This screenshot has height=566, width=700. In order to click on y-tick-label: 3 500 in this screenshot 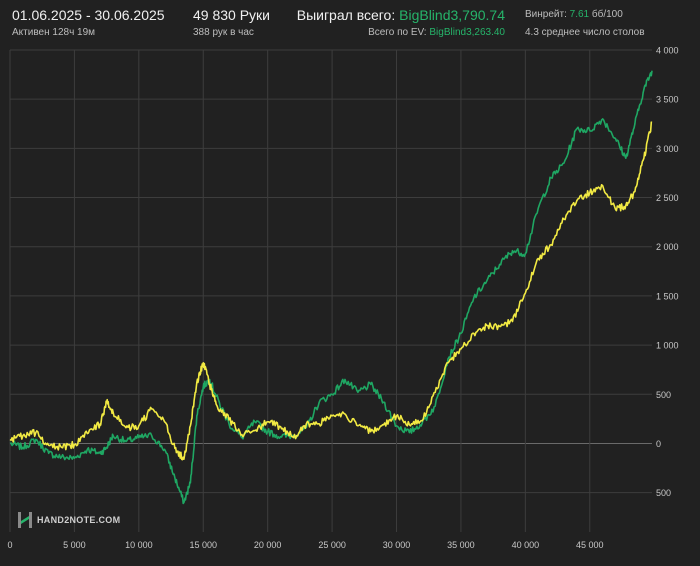, I will do `click(667, 100)`.